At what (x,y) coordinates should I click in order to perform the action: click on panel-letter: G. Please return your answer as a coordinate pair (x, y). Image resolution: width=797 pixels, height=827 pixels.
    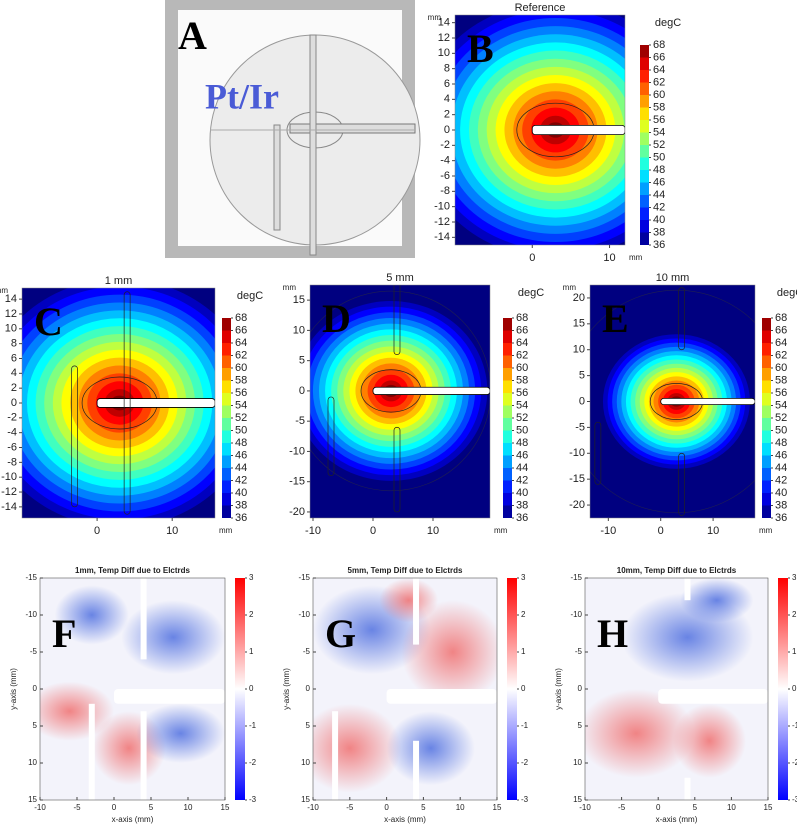
    Looking at the image, I should click on (340, 633).